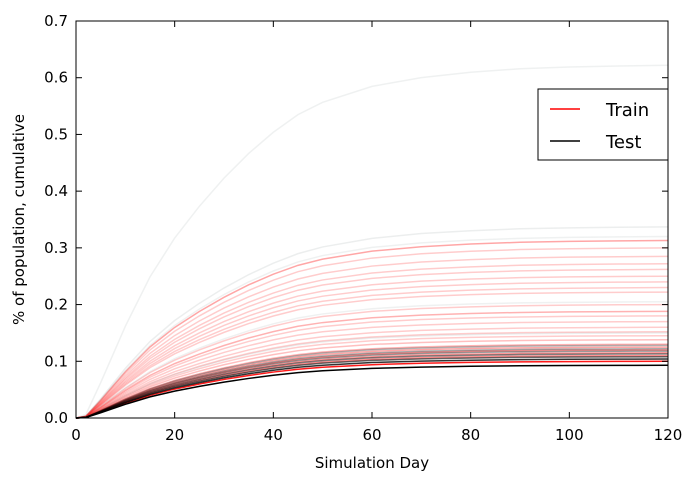  I want to click on y-axis-label: % of population, cumulative, so click(19, 219).